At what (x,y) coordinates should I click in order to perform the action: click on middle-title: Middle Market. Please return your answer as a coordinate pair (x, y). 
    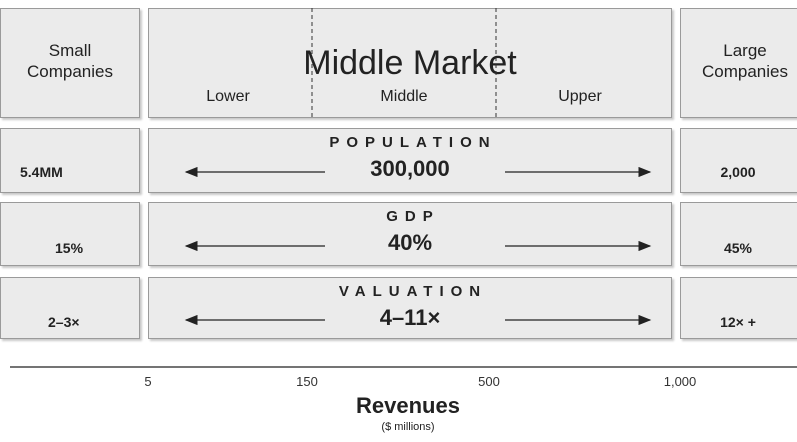
    Looking at the image, I should click on (410, 63).